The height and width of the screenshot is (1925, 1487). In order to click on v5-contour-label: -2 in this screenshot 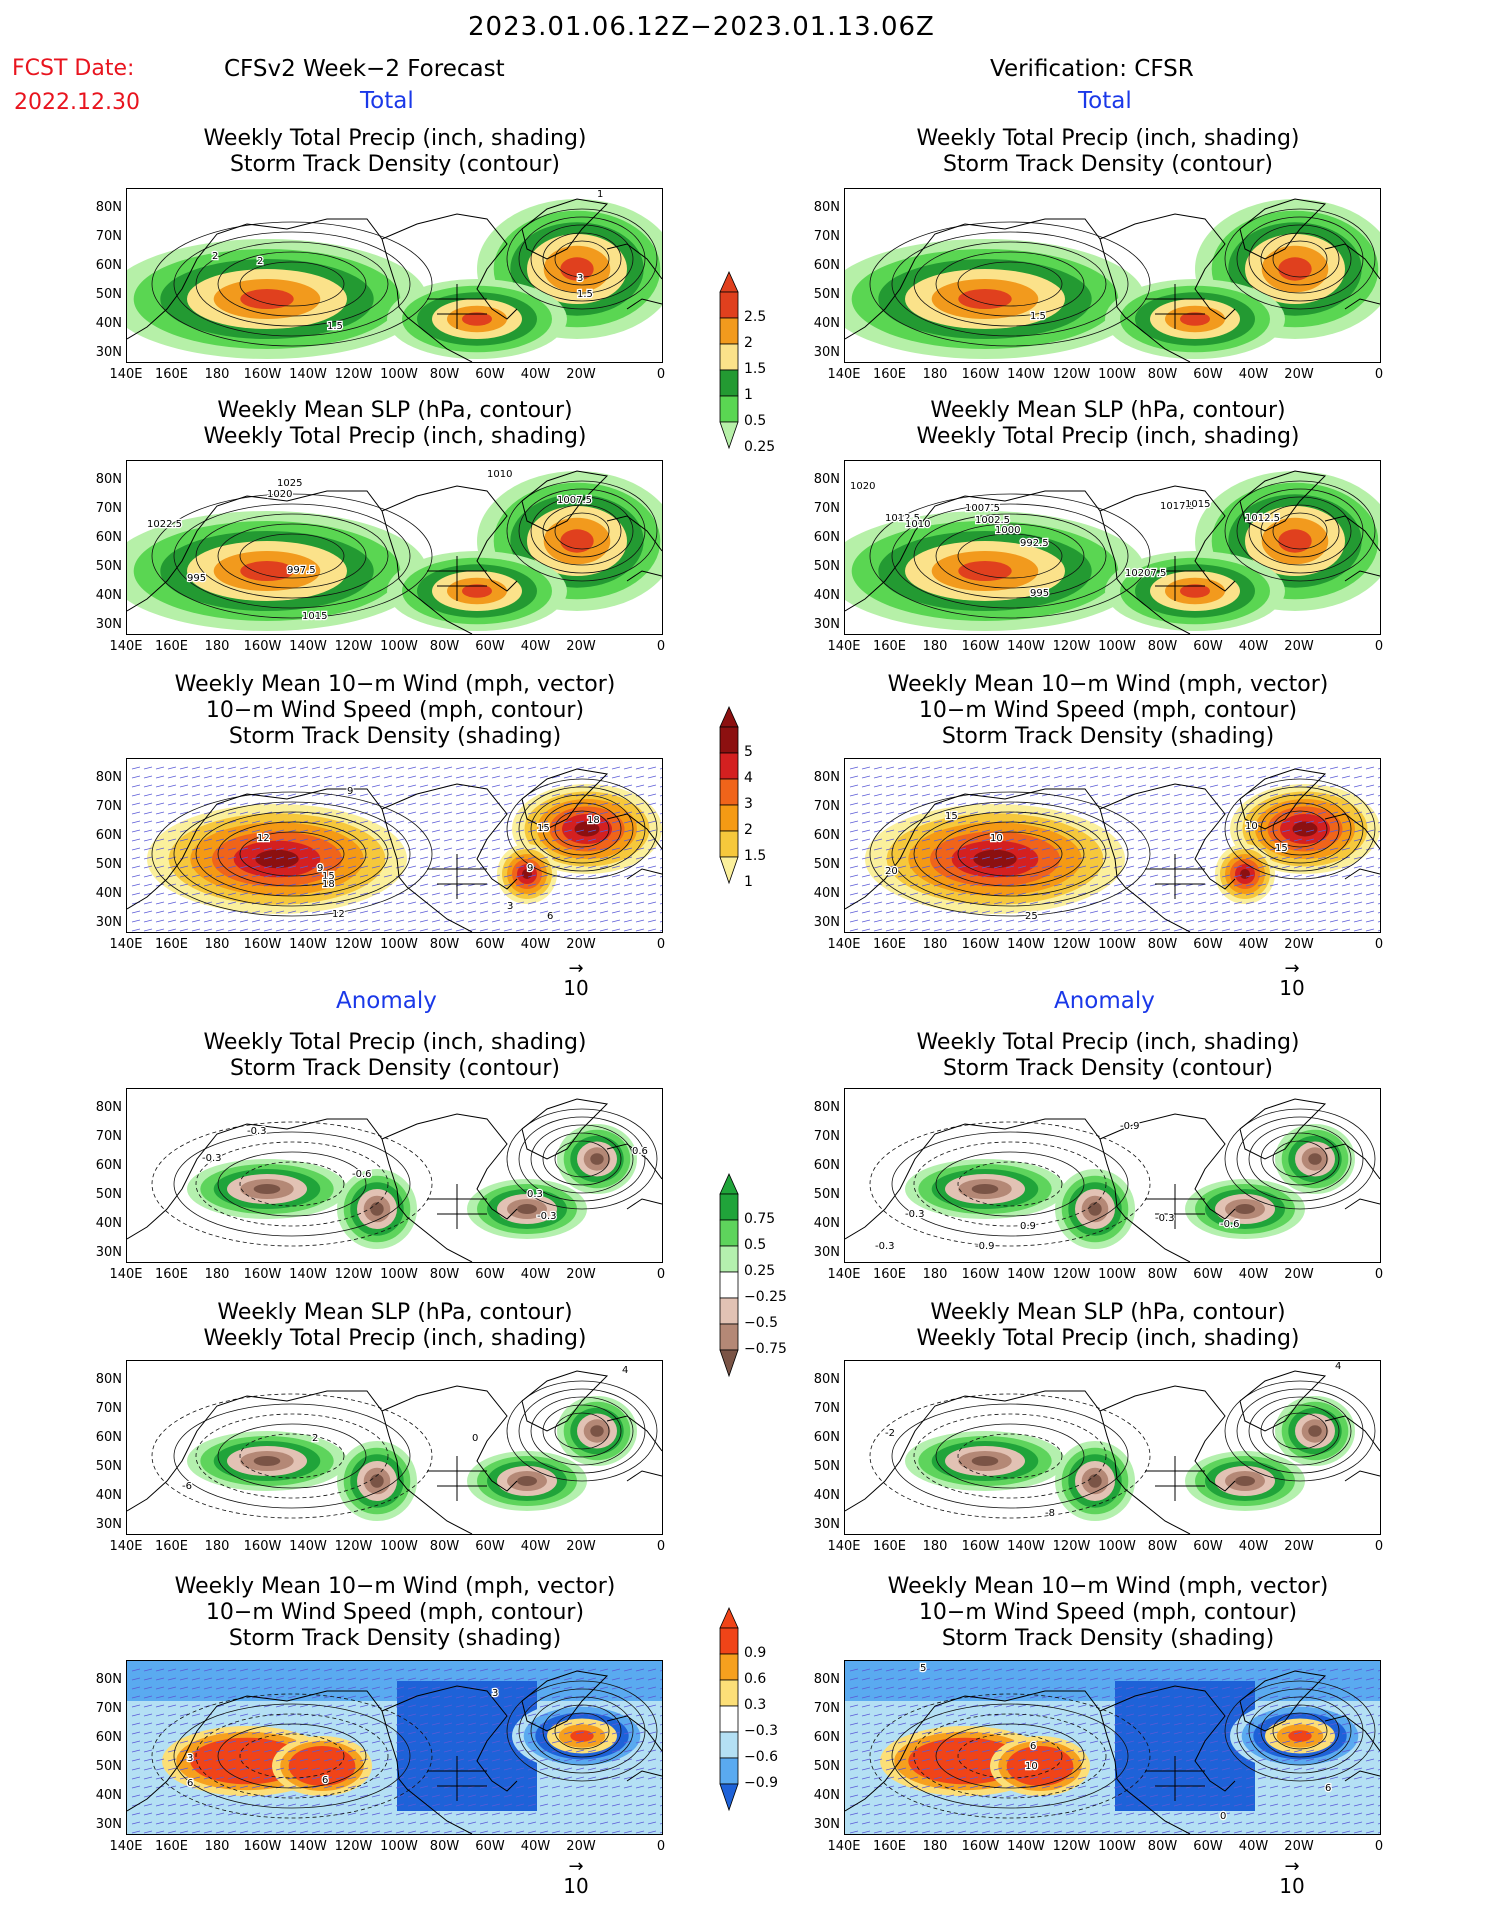, I will do `click(890, 1433)`.